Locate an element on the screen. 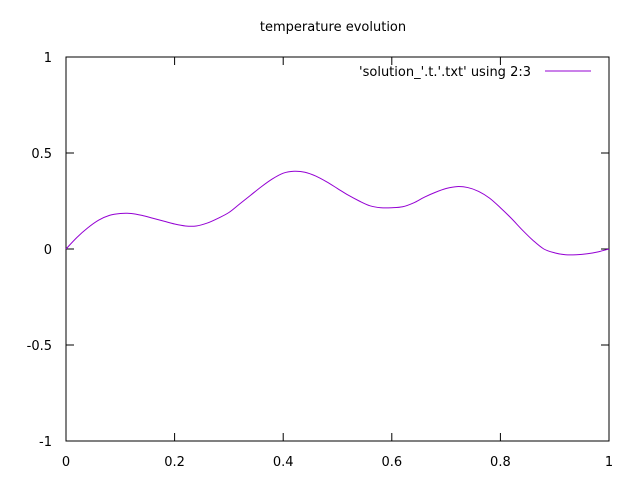 The height and width of the screenshot is (480, 640). legend: 'solution_'.t.'.txt' using 2:3 is located at coordinates (475, 72).